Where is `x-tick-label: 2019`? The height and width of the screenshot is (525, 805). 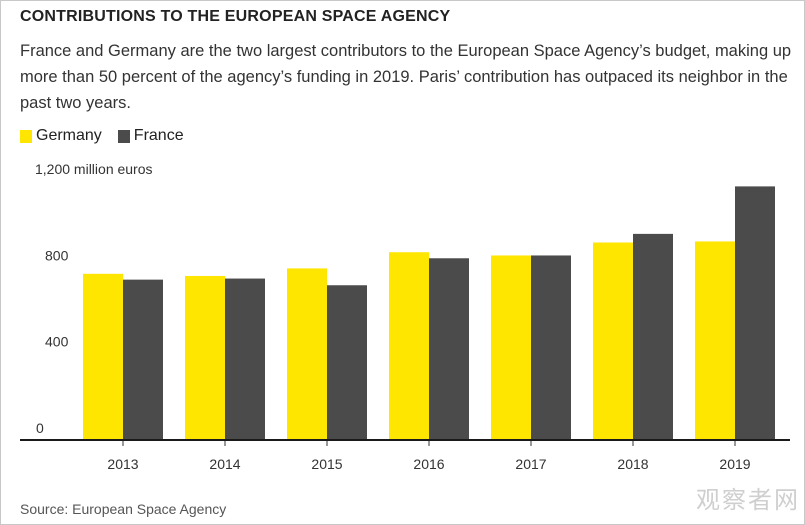 x-tick-label: 2019 is located at coordinates (734, 464).